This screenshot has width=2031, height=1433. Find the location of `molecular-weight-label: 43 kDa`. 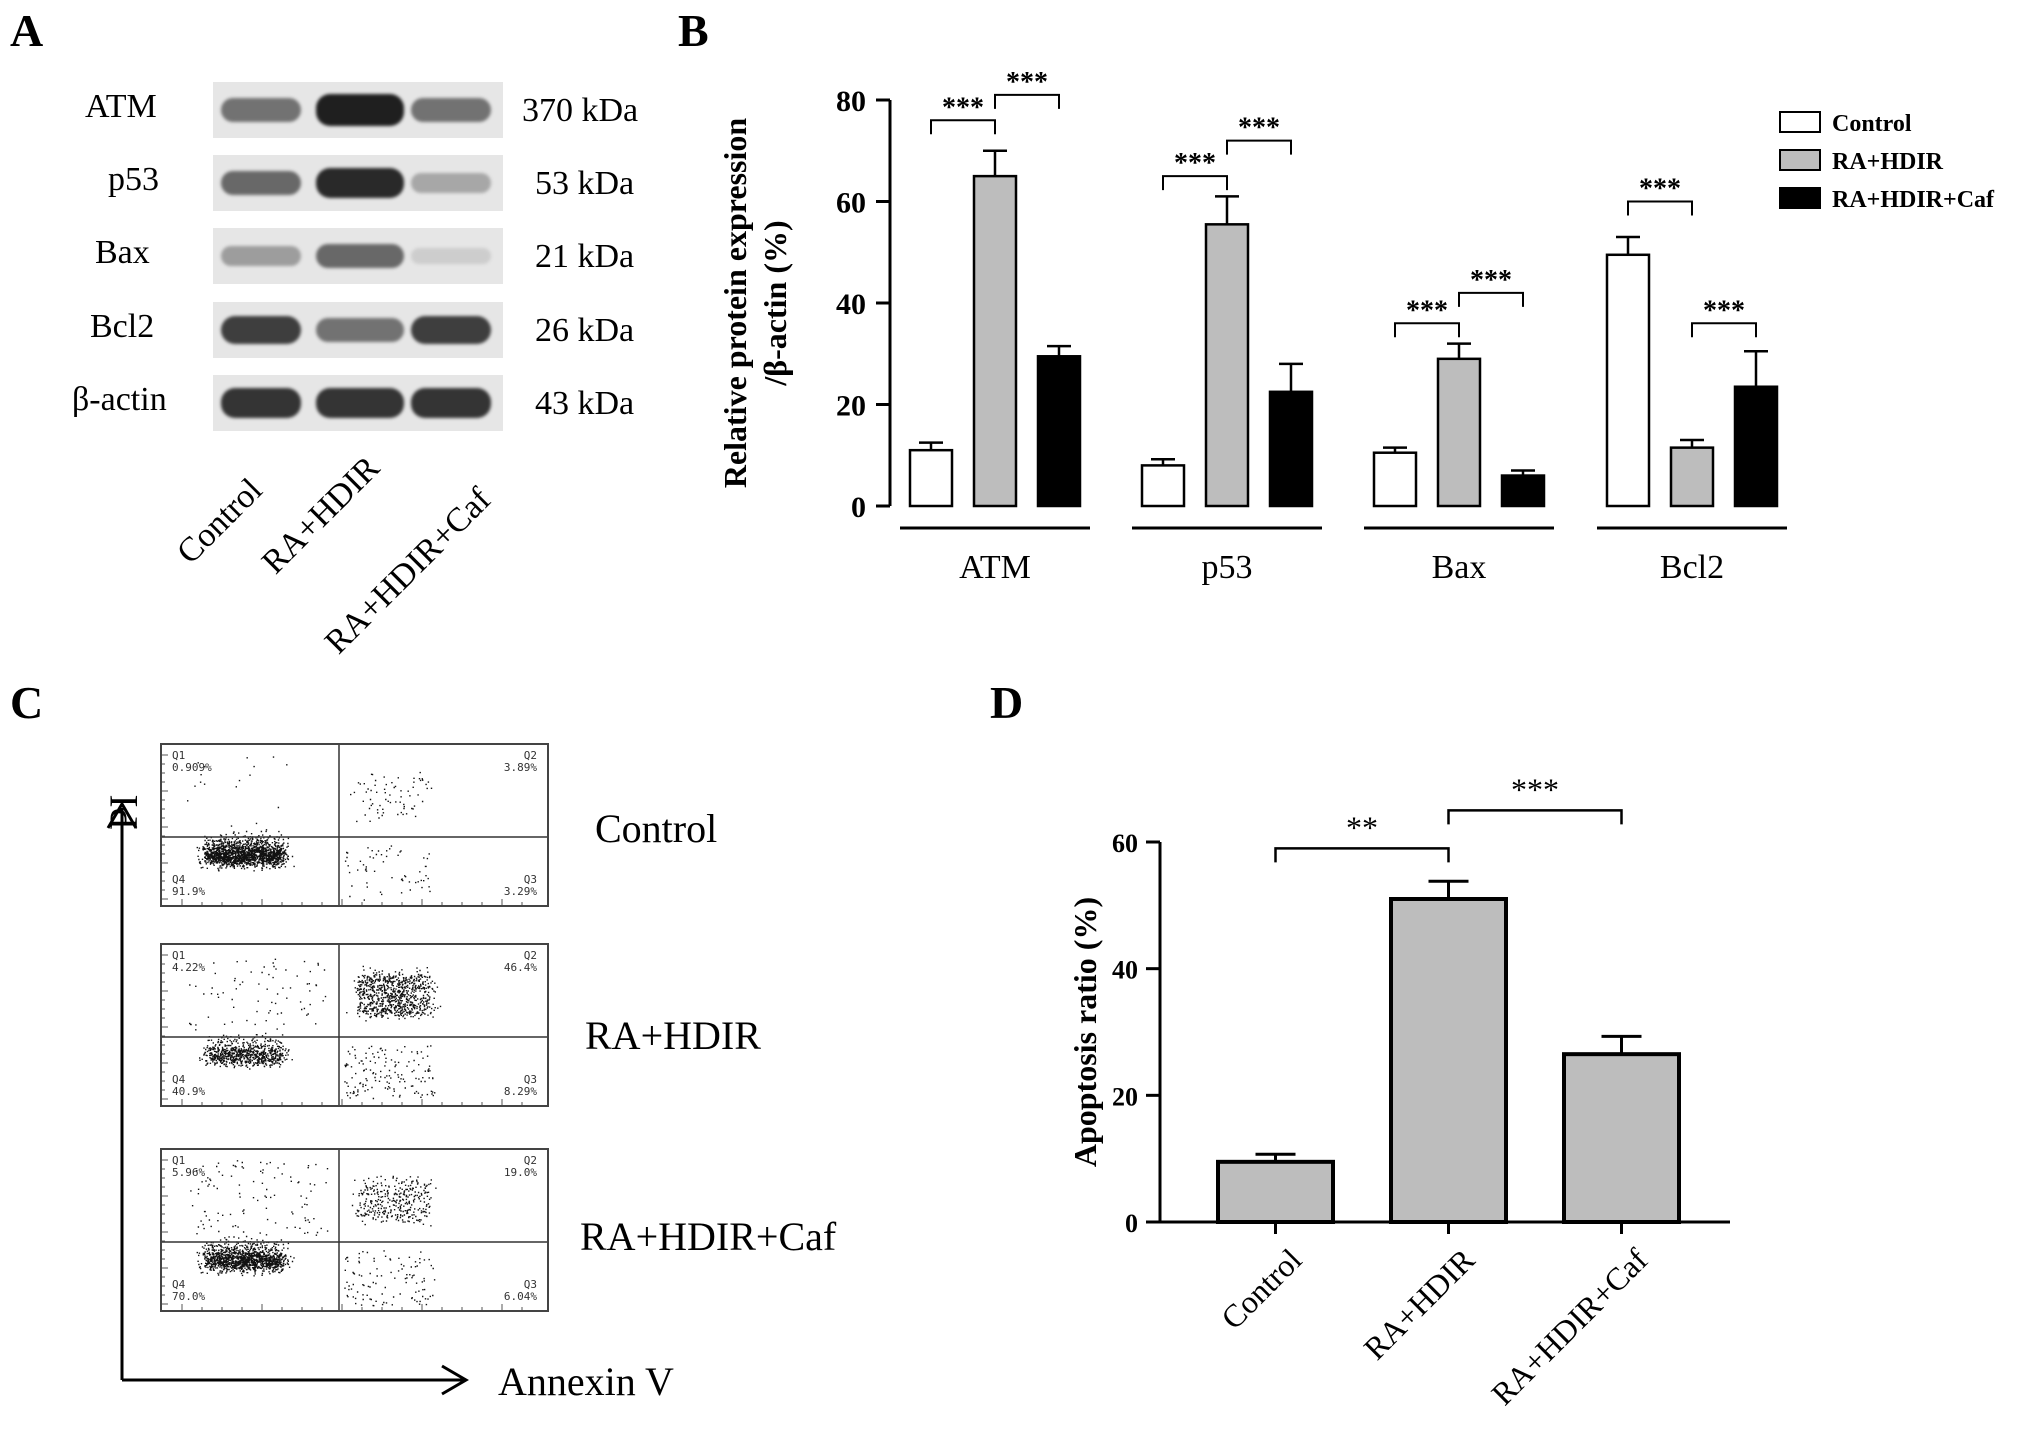

molecular-weight-label: 43 kDa is located at coordinates (585, 403).